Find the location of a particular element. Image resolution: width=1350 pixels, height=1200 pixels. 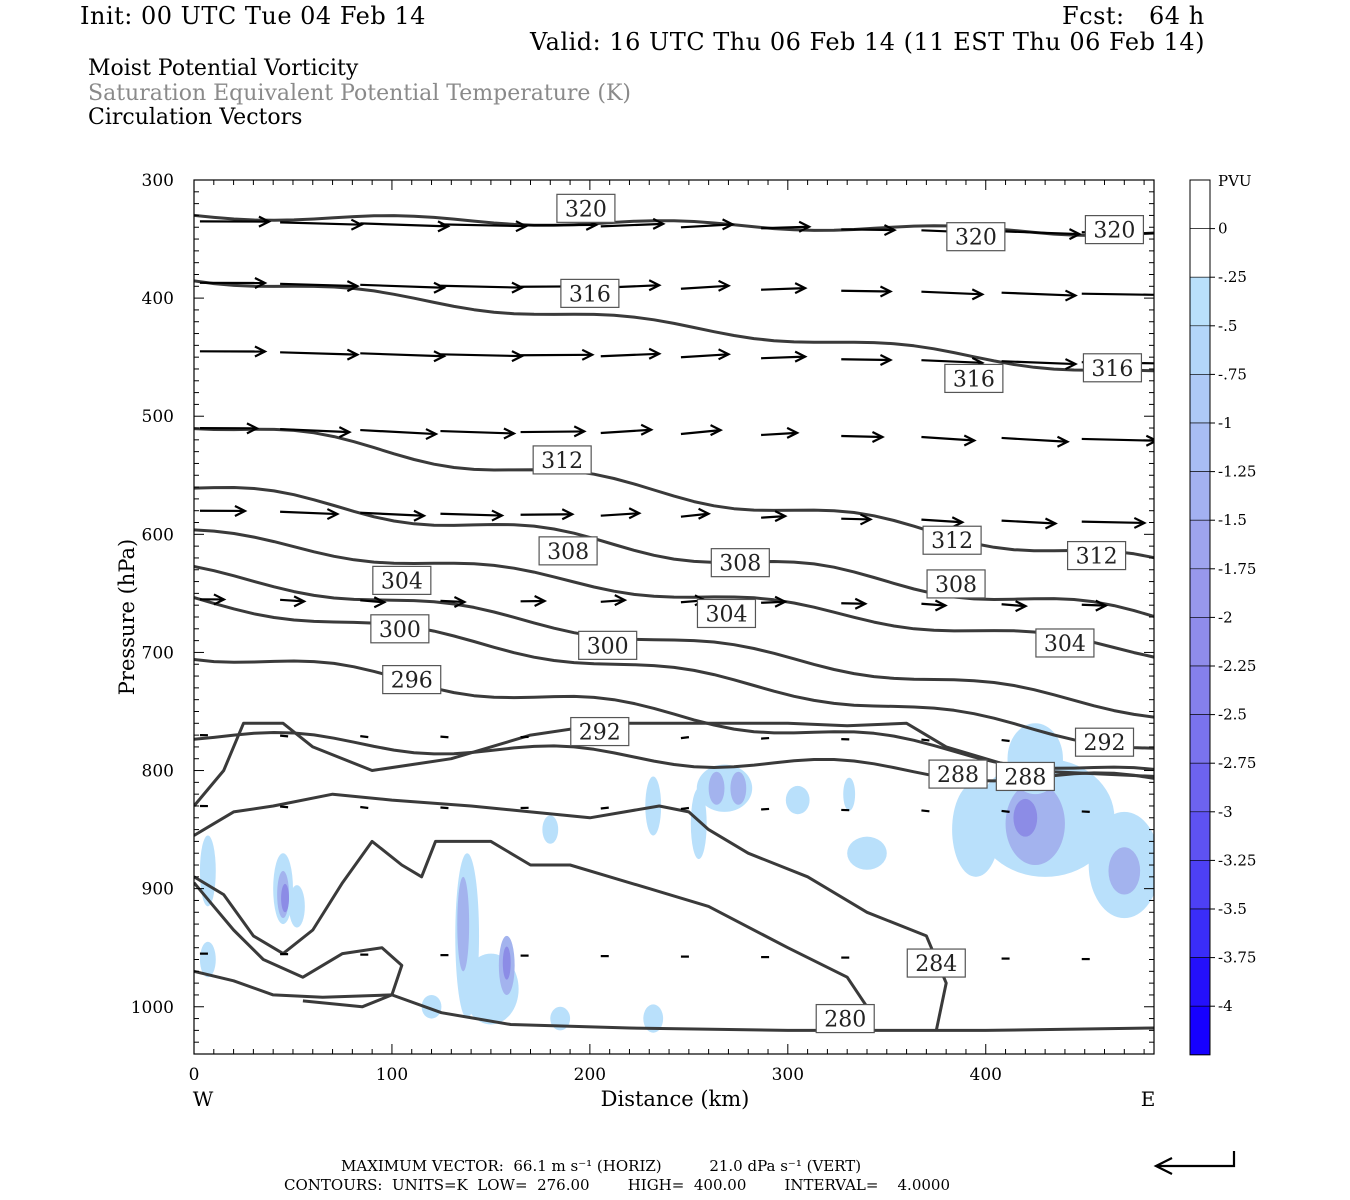

legend-level-label: -2.25 is located at coordinates (1237, 666).